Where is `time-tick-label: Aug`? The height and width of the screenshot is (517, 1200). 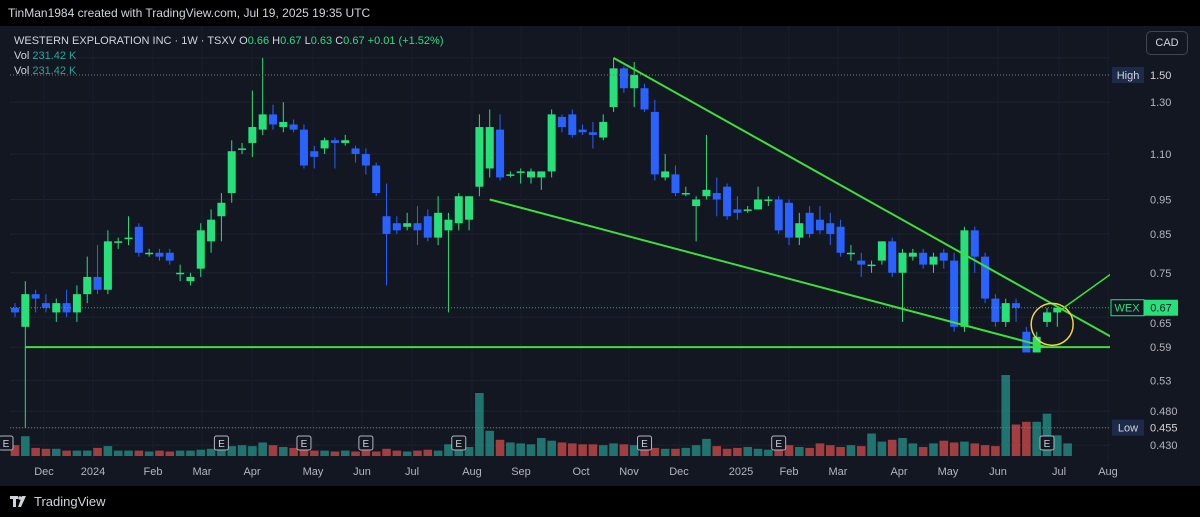
time-tick-label: Aug is located at coordinates (1108, 472).